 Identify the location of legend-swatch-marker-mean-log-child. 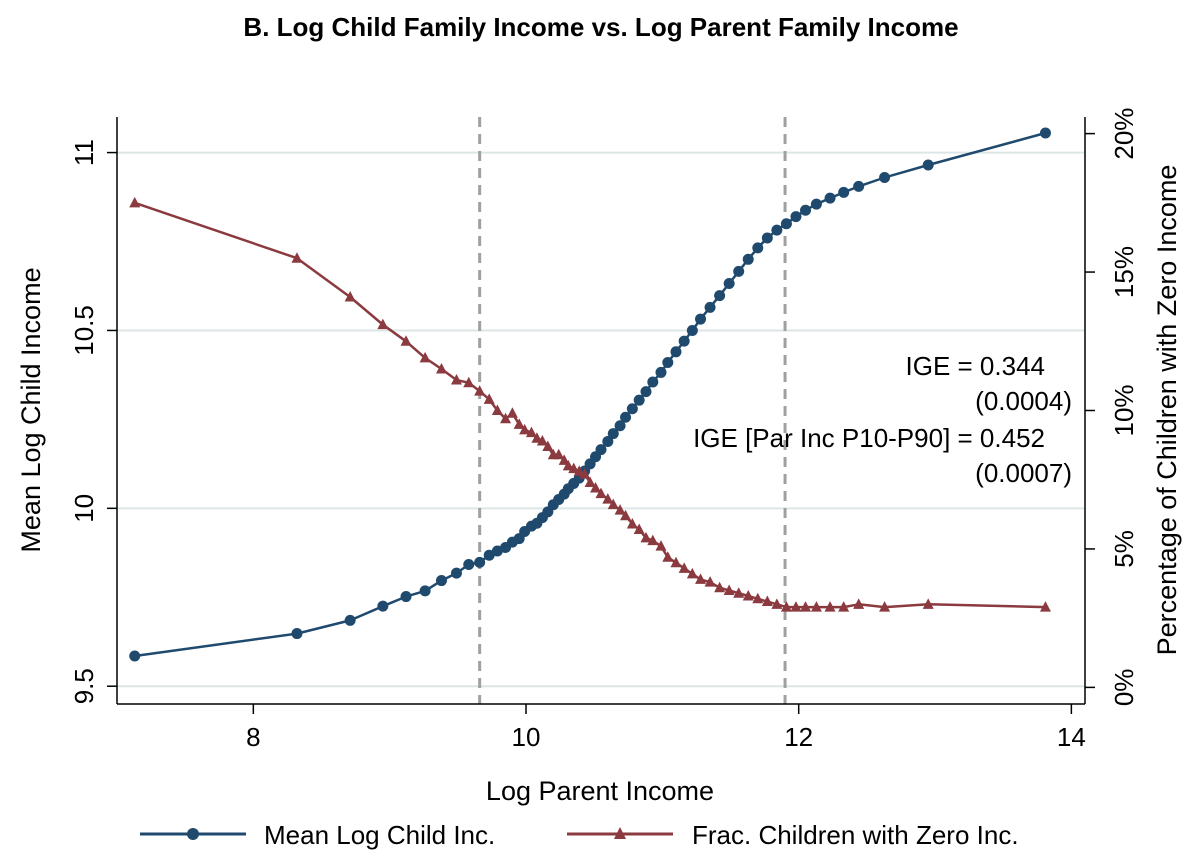
(193, 834).